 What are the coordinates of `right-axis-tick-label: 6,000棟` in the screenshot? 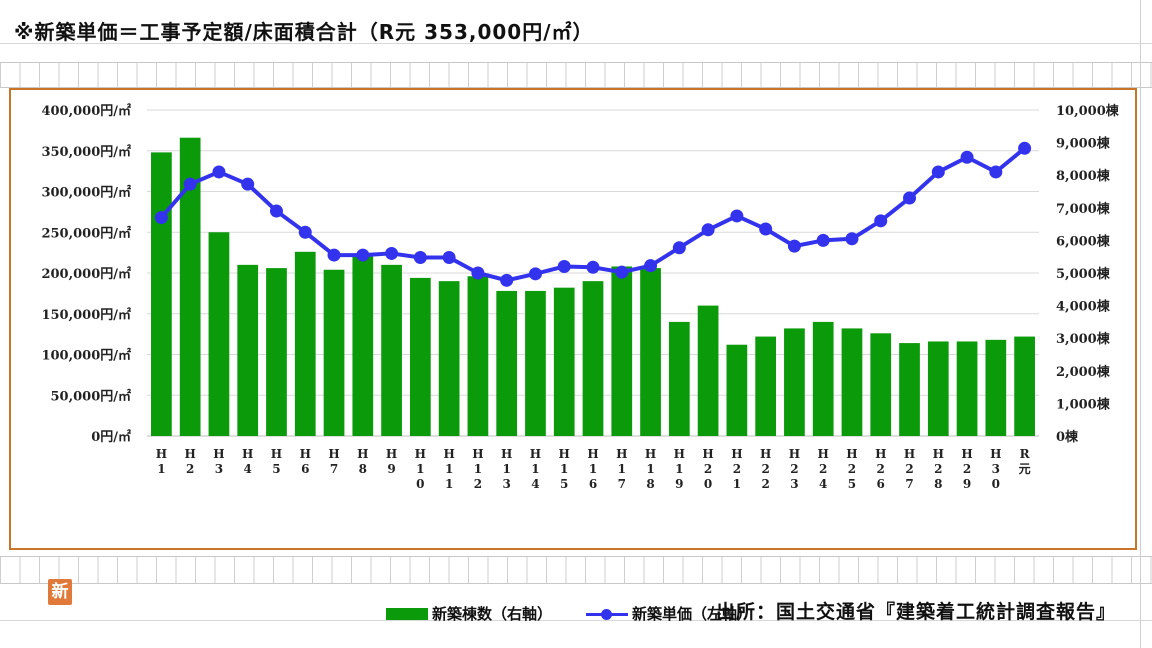 It's located at (1083, 241).